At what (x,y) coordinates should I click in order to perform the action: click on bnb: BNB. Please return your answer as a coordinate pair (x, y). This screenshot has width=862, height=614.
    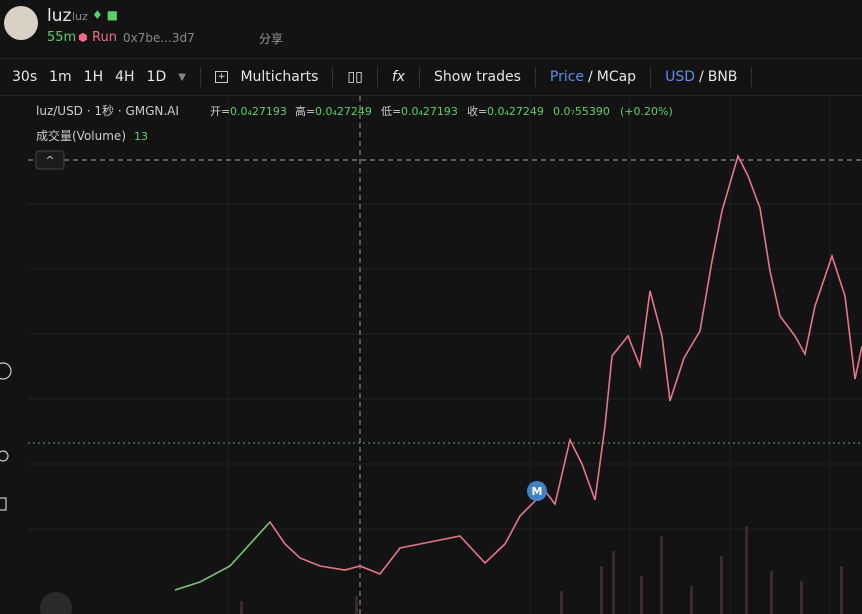
    Looking at the image, I should click on (722, 77).